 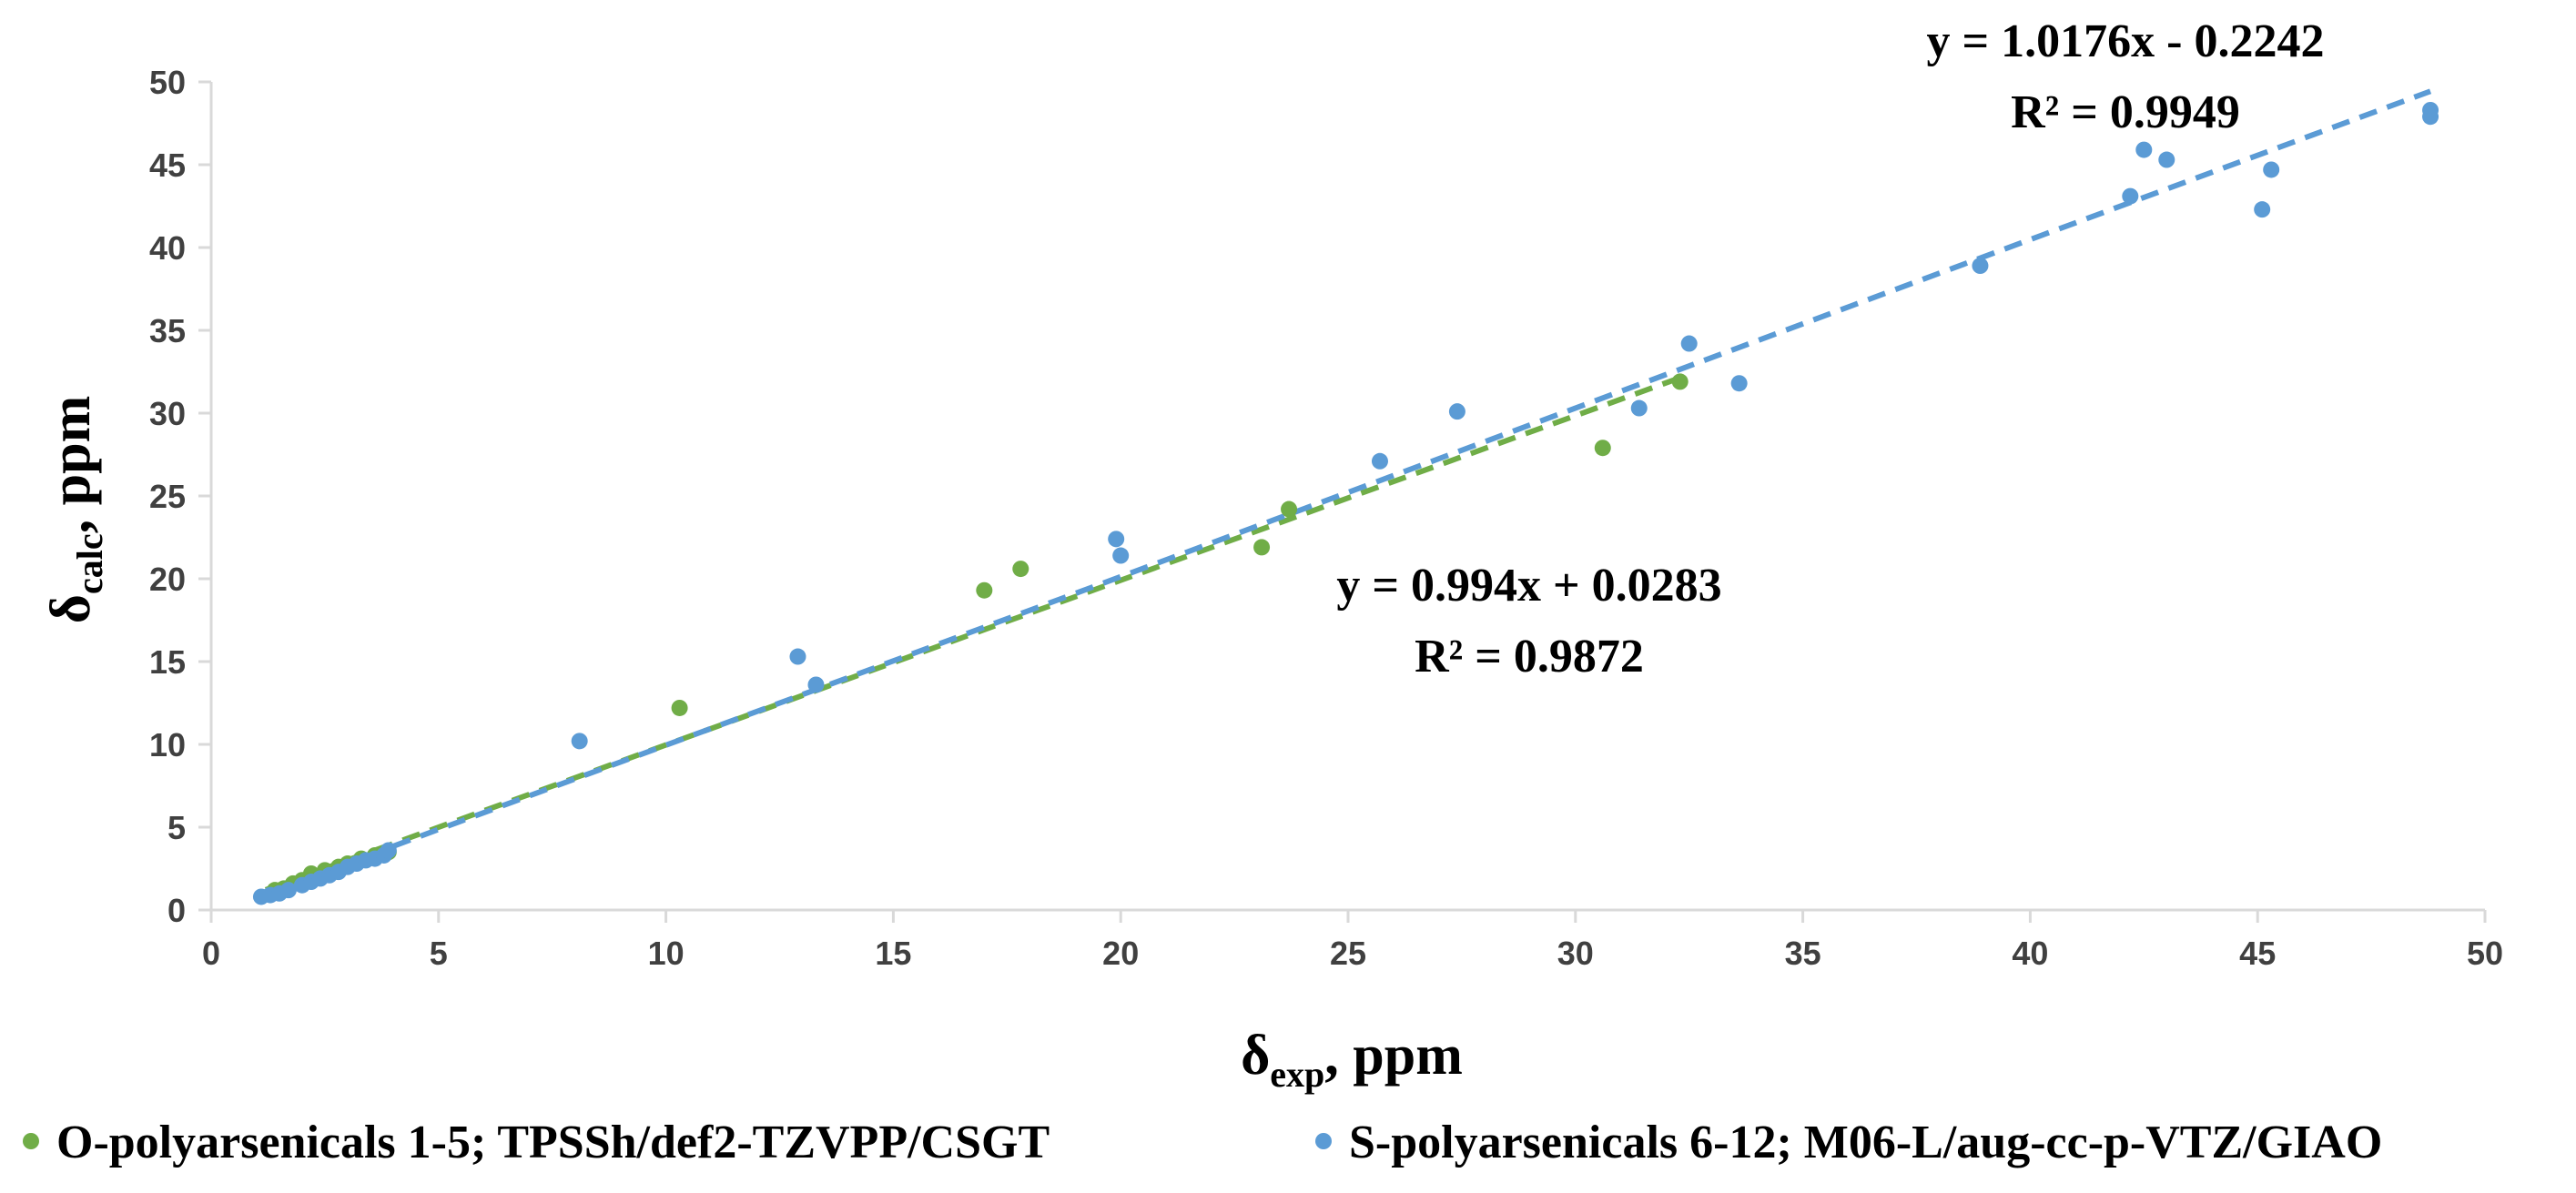 I want to click on y-tick-label: 10, so click(x=167, y=744).